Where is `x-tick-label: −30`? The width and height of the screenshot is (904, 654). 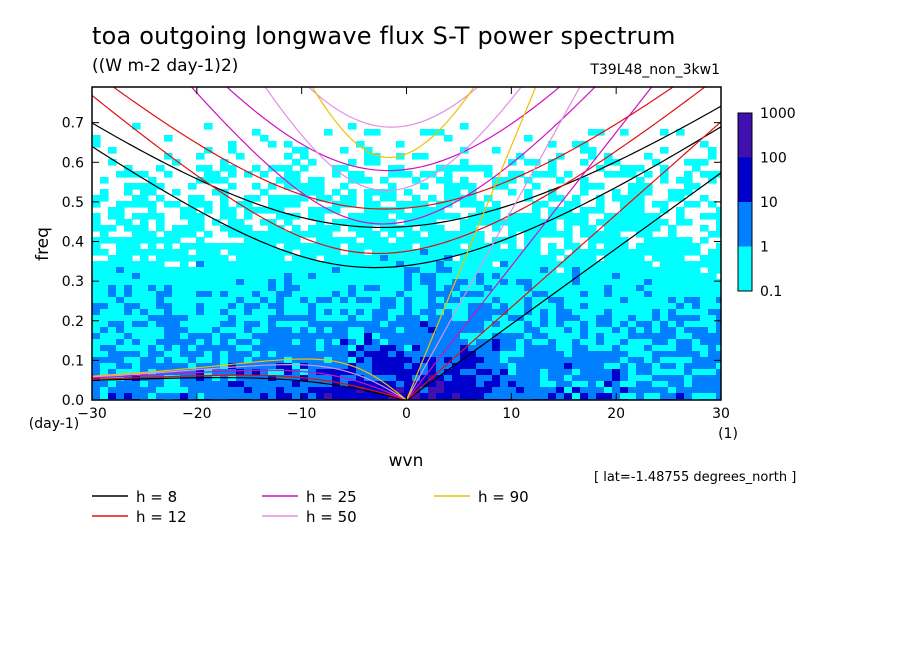
x-tick-label: −30 is located at coordinates (92, 414).